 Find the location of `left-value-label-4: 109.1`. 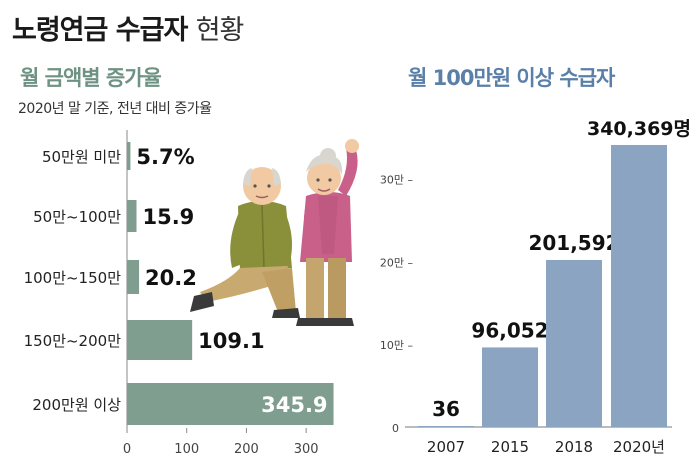

left-value-label-4: 109.1 is located at coordinates (231, 341).